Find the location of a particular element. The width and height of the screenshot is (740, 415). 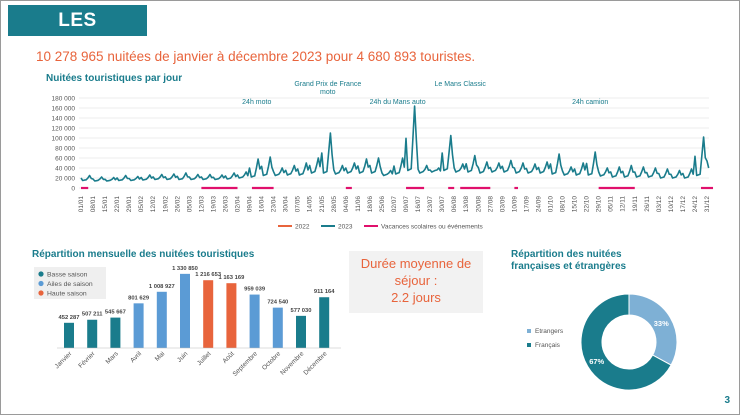

x-tick-label: 20/08 is located at coordinates (478, 204).